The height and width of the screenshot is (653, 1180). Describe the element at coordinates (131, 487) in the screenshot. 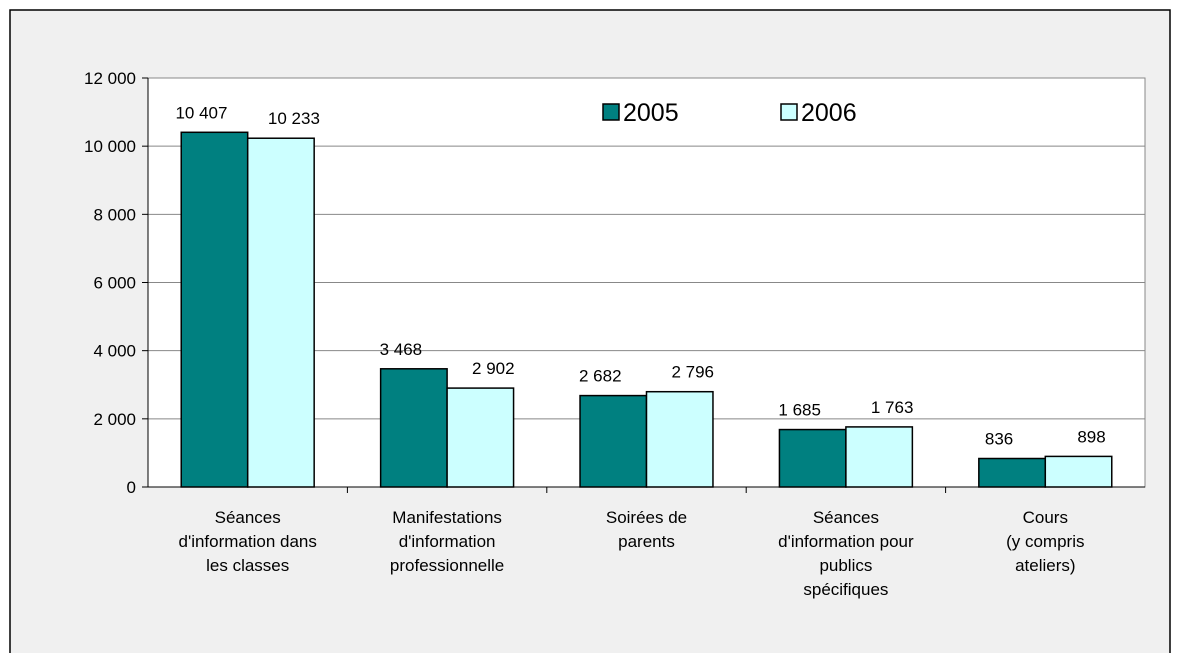

I see `y-tick-label: 0` at that location.